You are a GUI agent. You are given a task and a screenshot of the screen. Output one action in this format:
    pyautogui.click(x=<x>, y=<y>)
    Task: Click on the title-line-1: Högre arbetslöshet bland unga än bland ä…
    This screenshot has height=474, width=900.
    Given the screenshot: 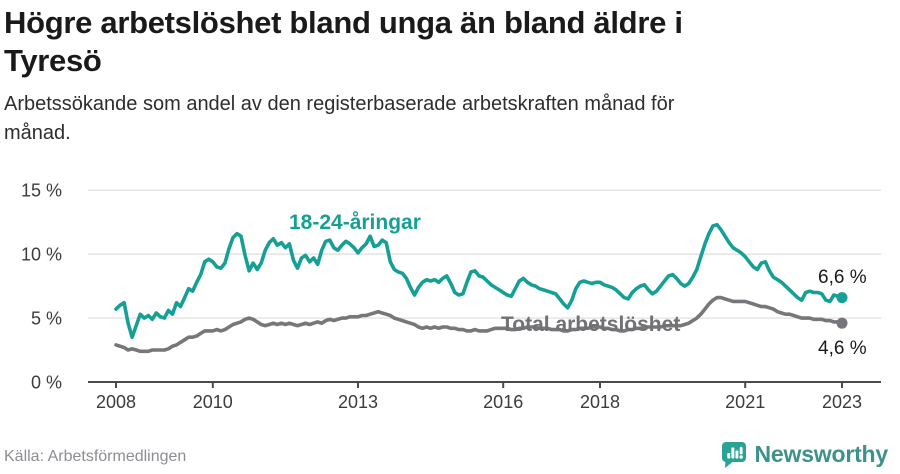 What is the action you would take?
    pyautogui.click(x=343, y=22)
    